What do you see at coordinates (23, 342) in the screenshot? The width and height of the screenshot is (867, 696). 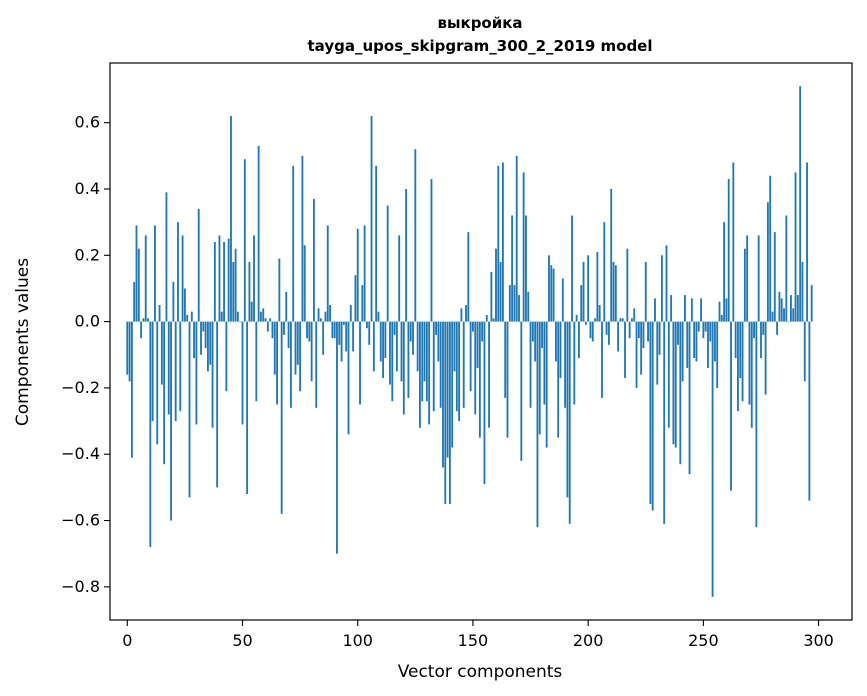 I see `y-axis-label: Components values` at bounding box center [23, 342].